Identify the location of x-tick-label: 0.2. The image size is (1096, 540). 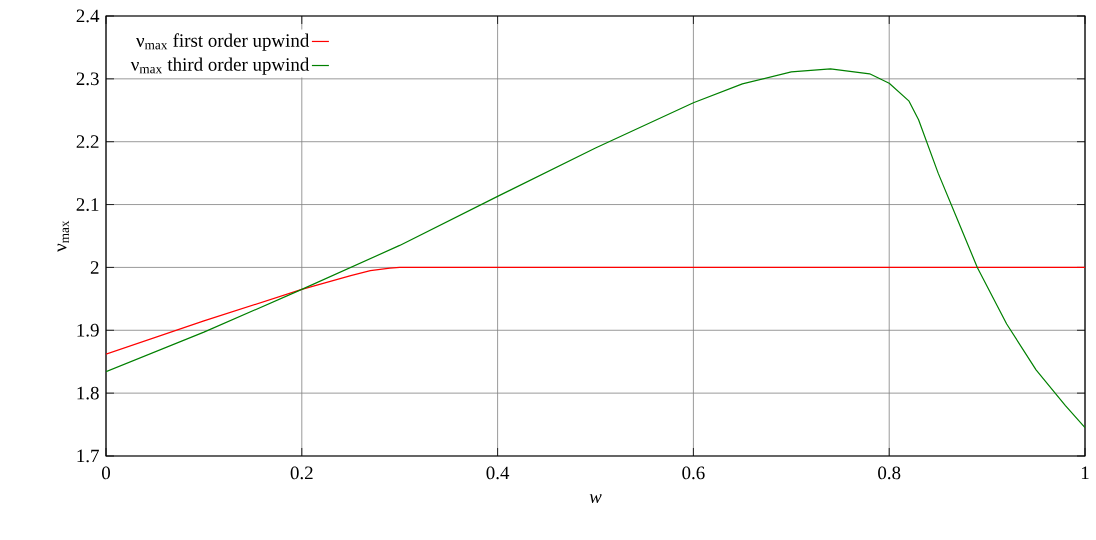
(301, 473).